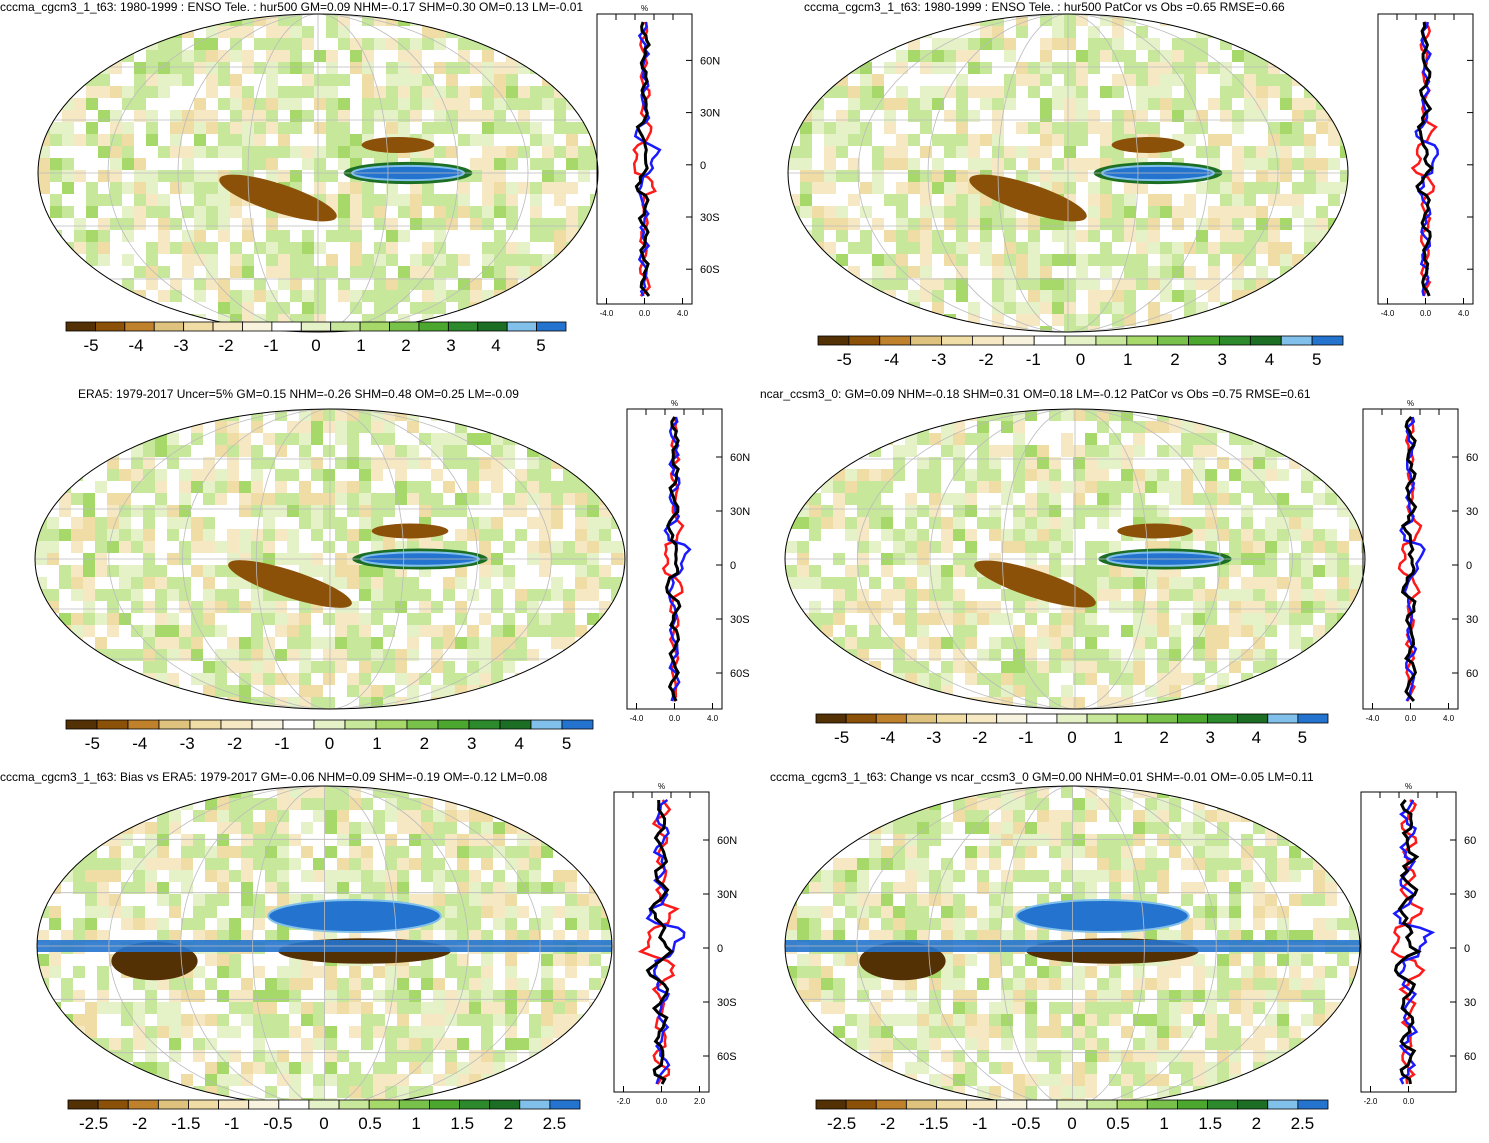  What do you see at coordinates (320, 176) in the screenshot?
I see `map-field` at bounding box center [320, 176].